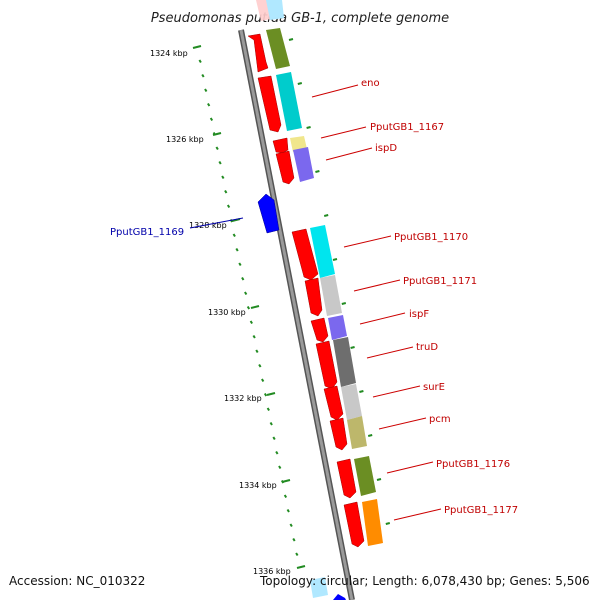 This screenshot has width=600, height=600. Describe the element at coordinates (77, 581) in the screenshot. I see `accession-text: Accession: NC_010322` at that location.